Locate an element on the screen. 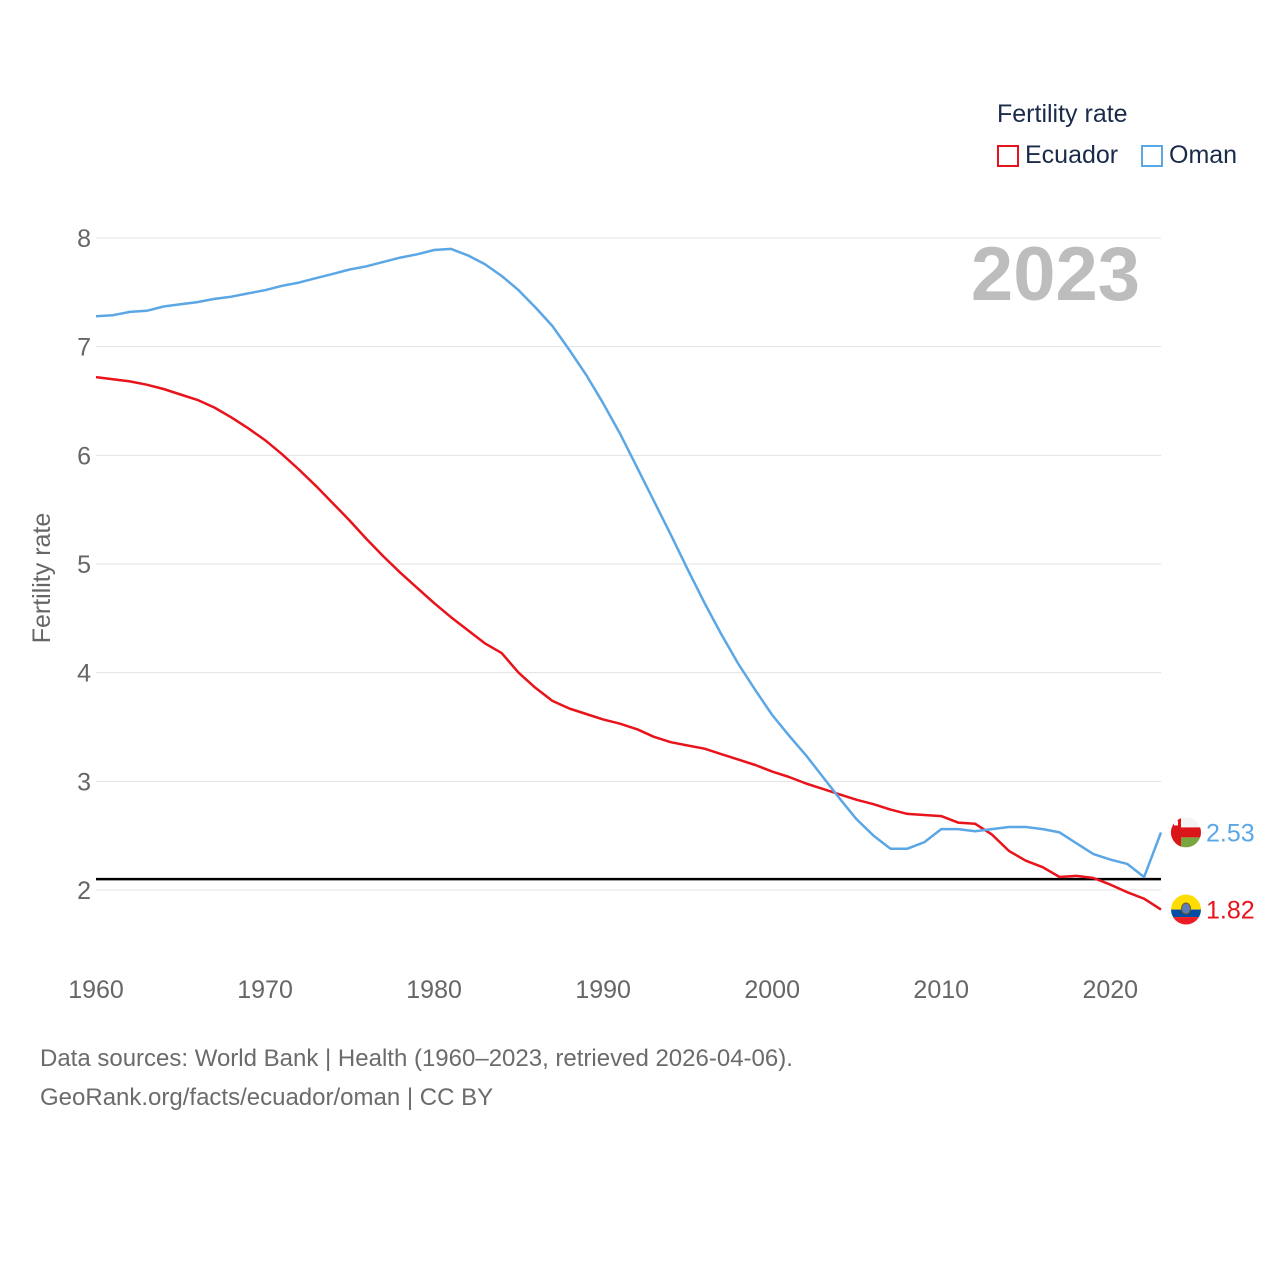 The image size is (1280, 1280). x-tick-label: 1960 is located at coordinates (96, 990).